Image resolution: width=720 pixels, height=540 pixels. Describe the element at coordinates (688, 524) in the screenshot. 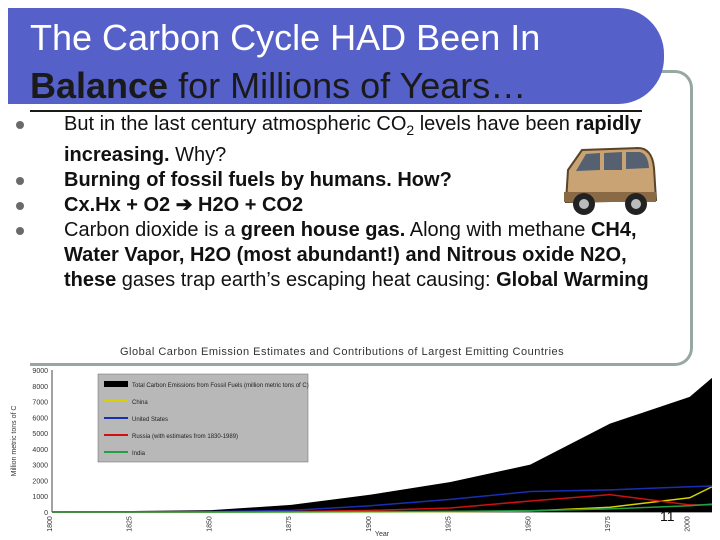

I see `x-tick-label: 2000` at that location.